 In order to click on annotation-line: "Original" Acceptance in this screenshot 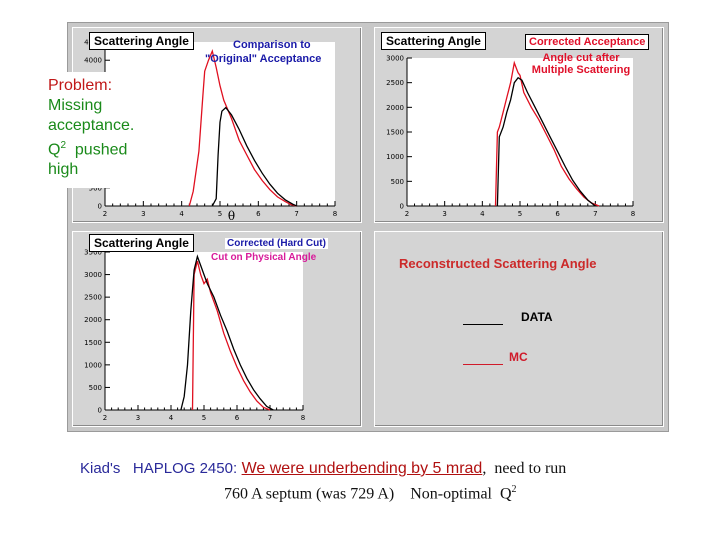, I will do `click(263, 59)`.